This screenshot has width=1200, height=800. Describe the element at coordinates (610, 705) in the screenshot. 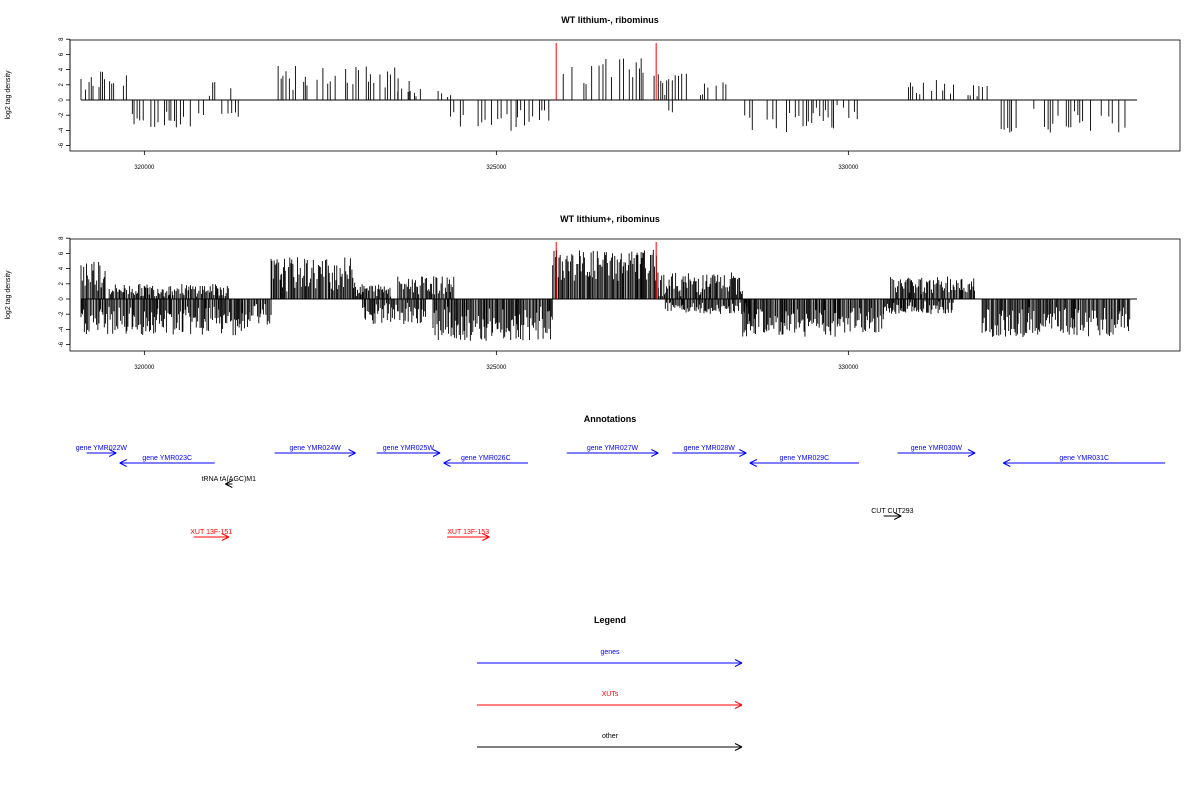

I see `legend-arrow-xut` at that location.